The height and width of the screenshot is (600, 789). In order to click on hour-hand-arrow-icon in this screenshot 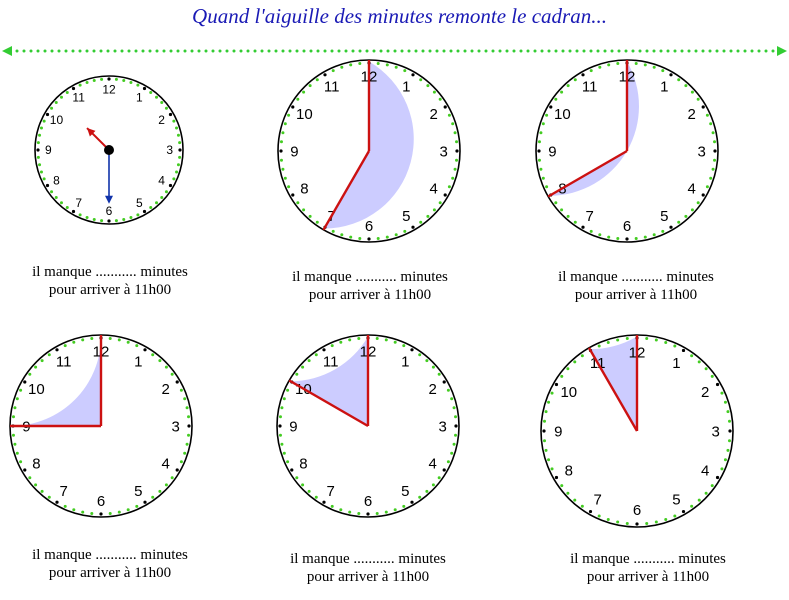, I will do `click(91, 132)`.